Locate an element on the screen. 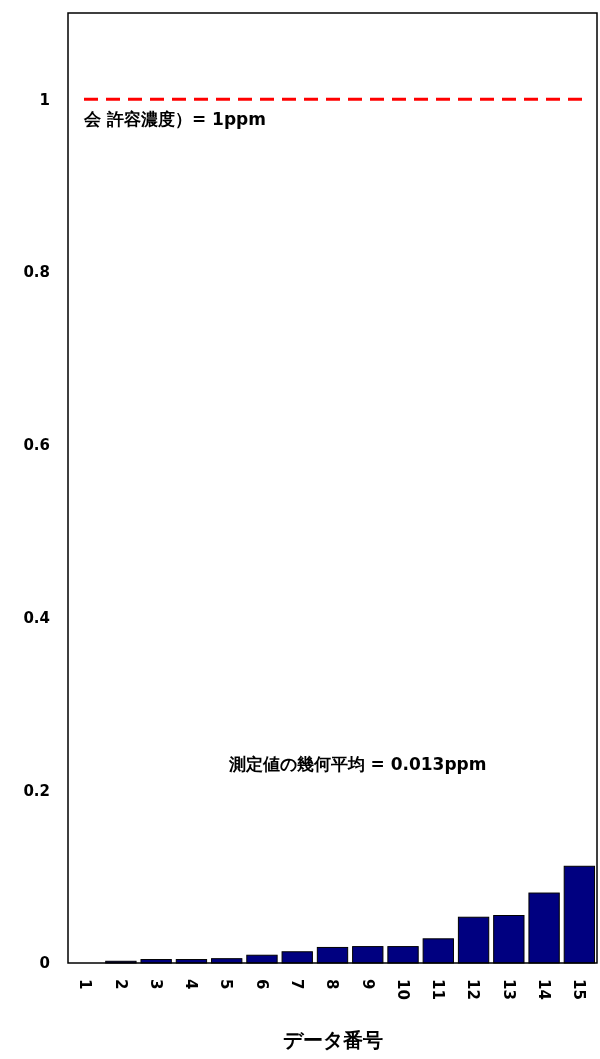 The image size is (600, 1059). y-tick-label: 0.6 is located at coordinates (36, 445).